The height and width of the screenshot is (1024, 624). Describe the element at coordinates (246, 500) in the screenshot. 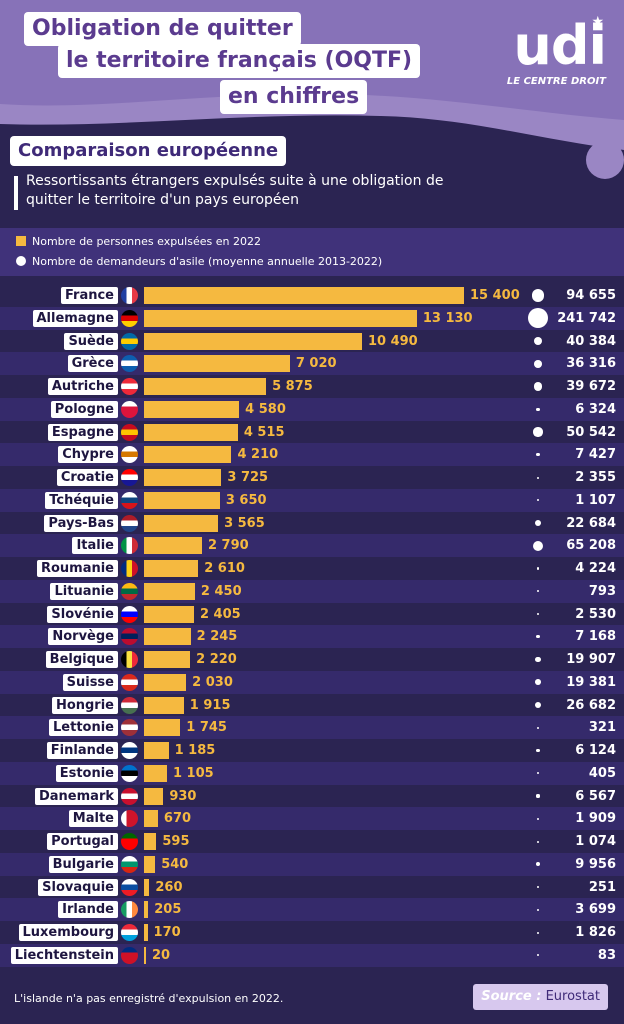

I see `bar-value-label: 3 650` at that location.